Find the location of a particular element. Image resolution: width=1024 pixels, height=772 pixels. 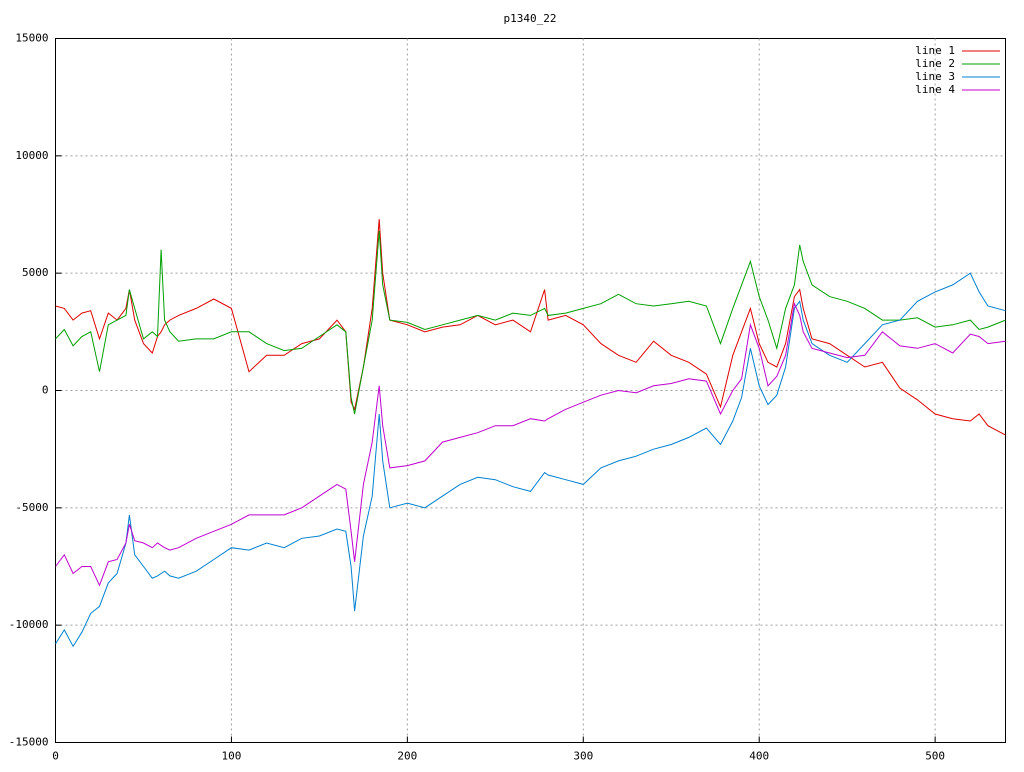

y-tick-label: 10000 is located at coordinates (31, 155).